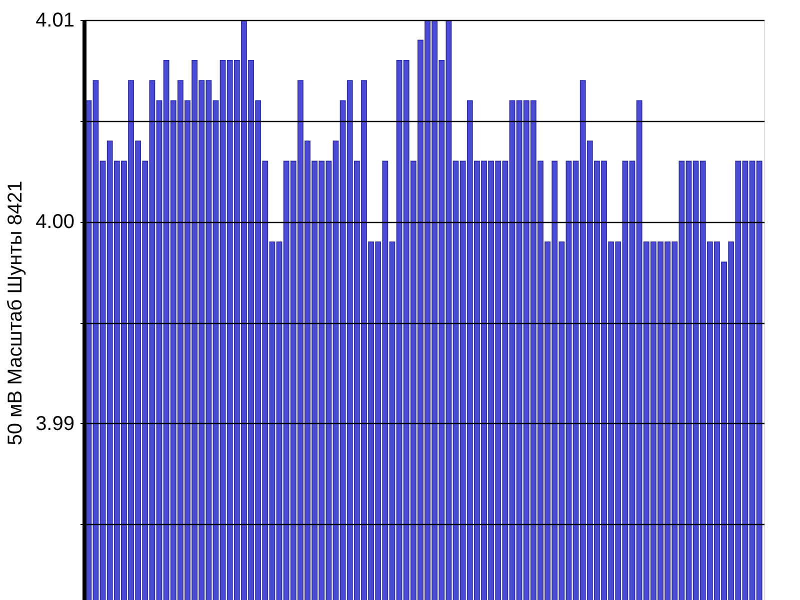 The image size is (800, 600). I want to click on y-tick-label: 4.01, so click(55, 21).